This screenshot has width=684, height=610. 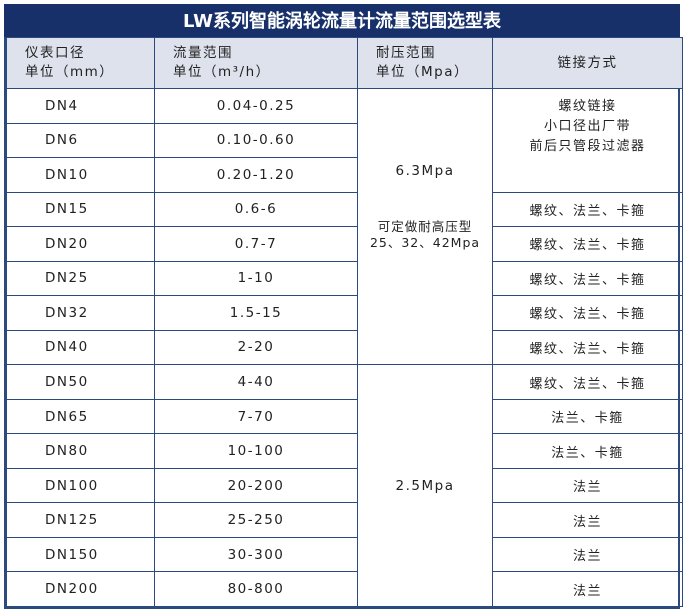 I want to click on flow-cell: 4-40, so click(x=256, y=382).